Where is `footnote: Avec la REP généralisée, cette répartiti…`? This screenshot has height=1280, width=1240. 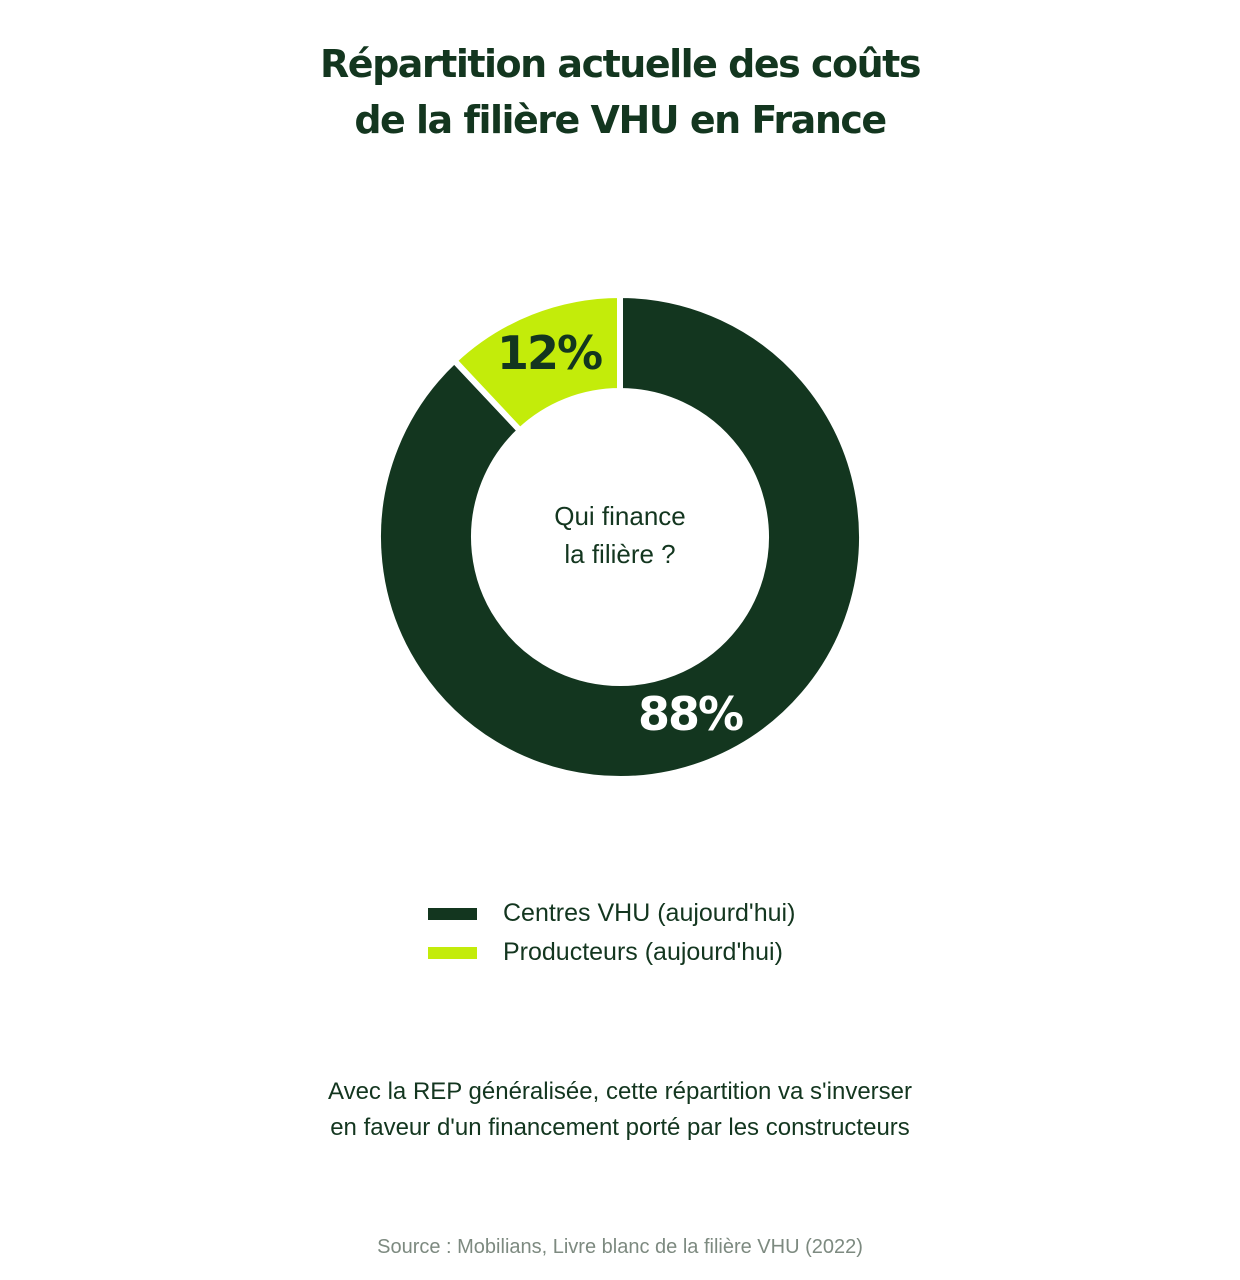 footnote: Avec la REP généralisée, cette répartiti… is located at coordinates (620, 1110).